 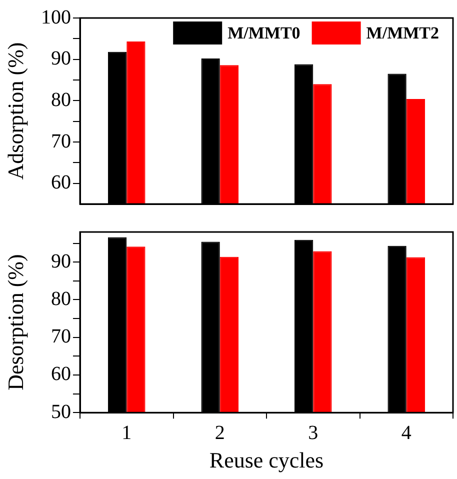 What do you see at coordinates (403, 32) in the screenshot?
I see `legend-label: M/MMT2` at bounding box center [403, 32].